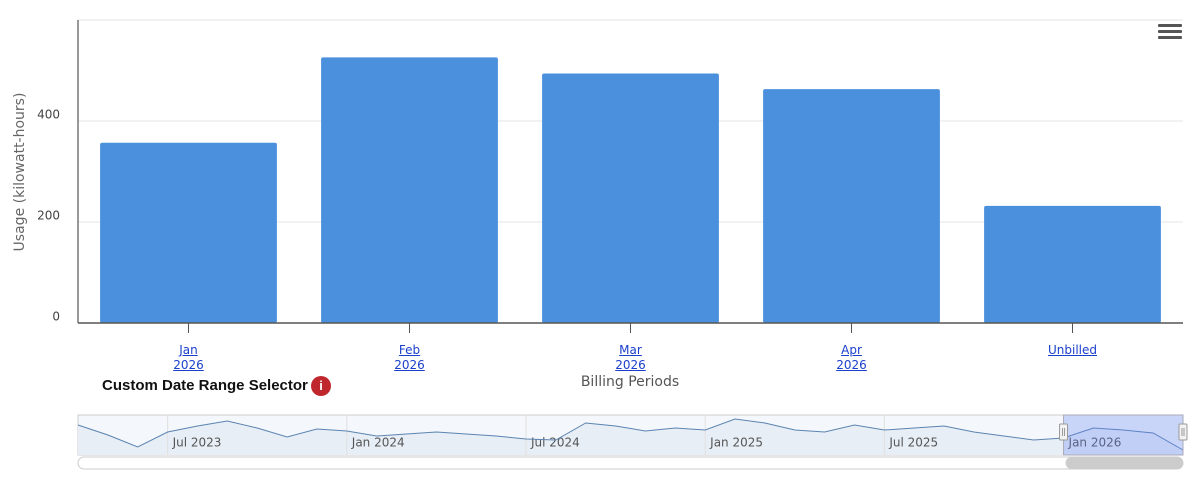 The height and width of the screenshot is (484, 1200). What do you see at coordinates (1124, 463) in the screenshot?
I see `scrollbar-thumb` at bounding box center [1124, 463].